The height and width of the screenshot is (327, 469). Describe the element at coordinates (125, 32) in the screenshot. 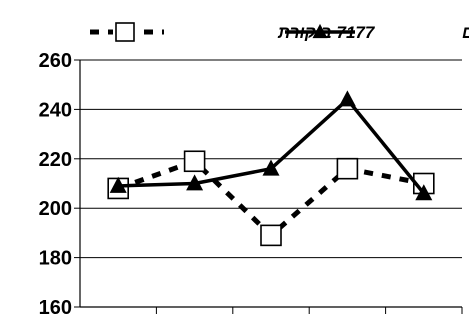

I see `legend-marker-square` at that location.